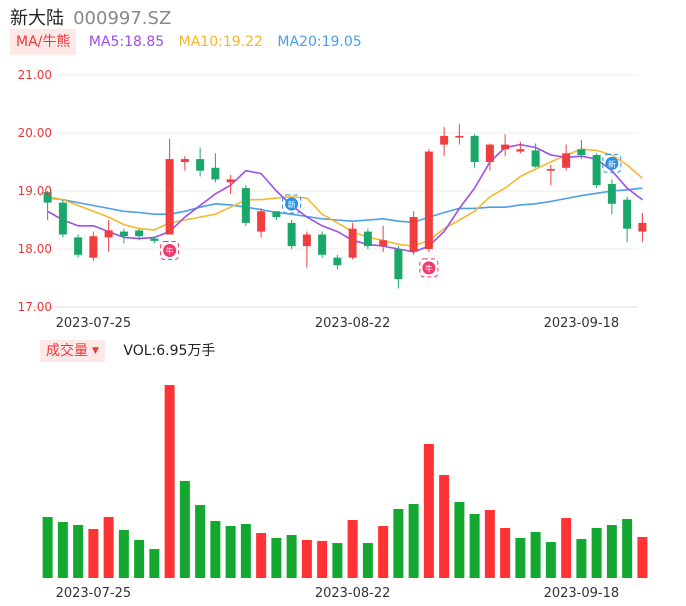  I want to click on bull-marker: 牛, so click(429, 268).